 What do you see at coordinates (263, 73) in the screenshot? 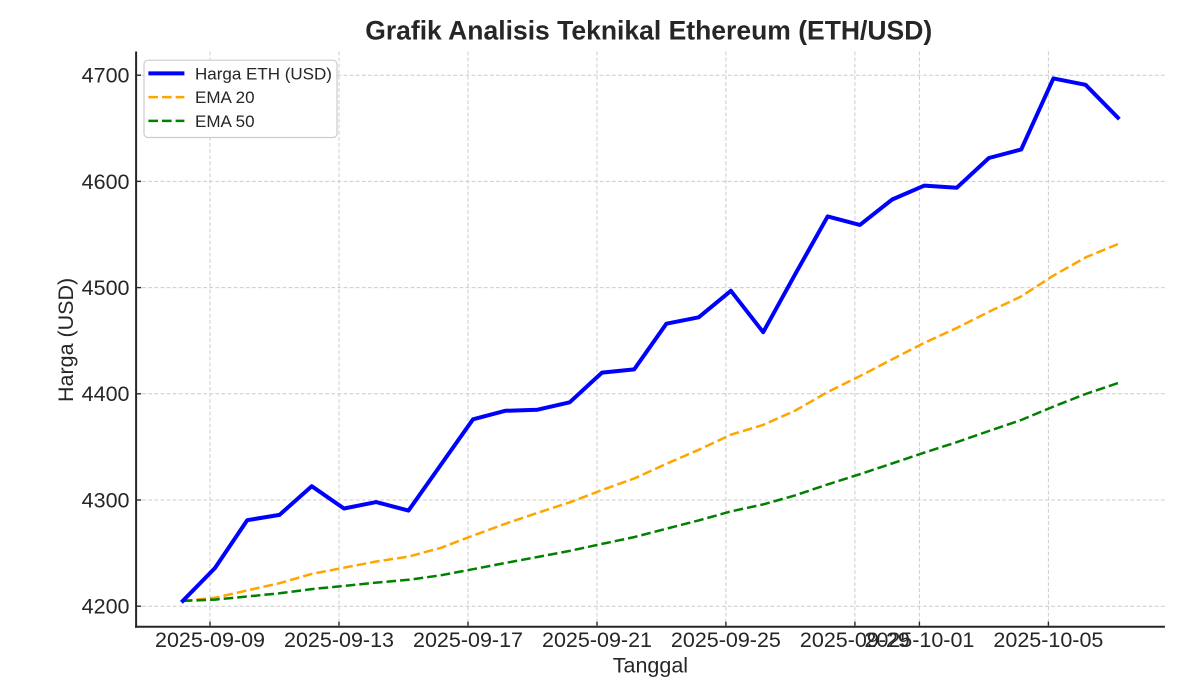
I see `svg-text: Harga ETH (USD)` at bounding box center [263, 73].